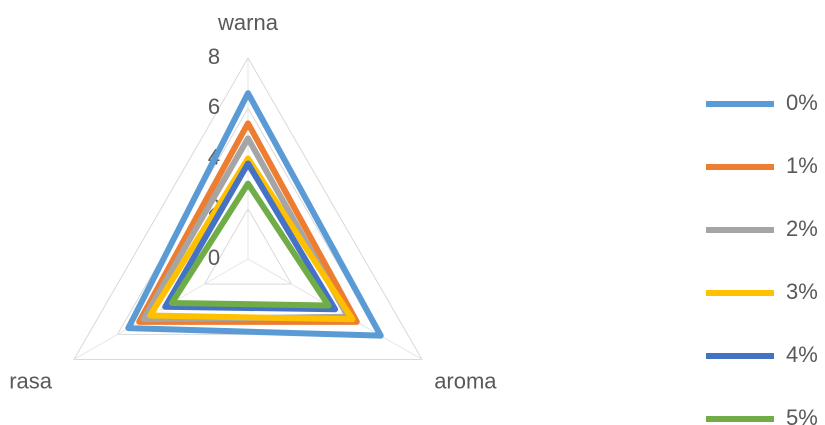  What do you see at coordinates (214, 106) in the screenshot?
I see `y-tick-label: 6` at bounding box center [214, 106].